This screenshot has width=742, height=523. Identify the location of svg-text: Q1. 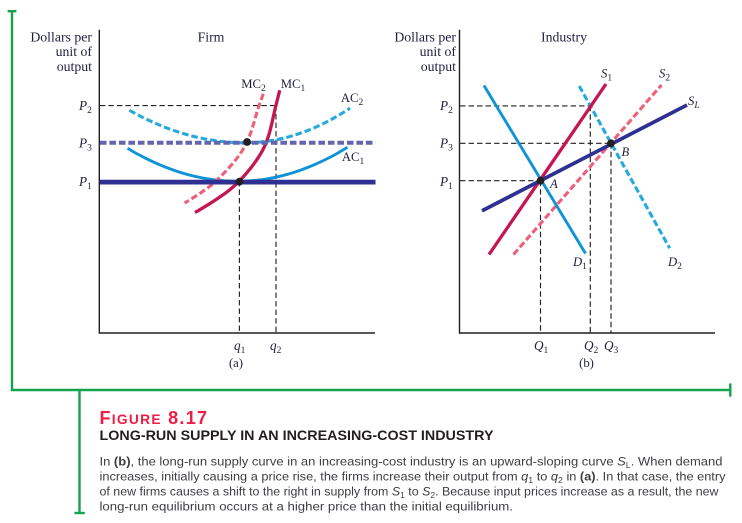
(541, 347).